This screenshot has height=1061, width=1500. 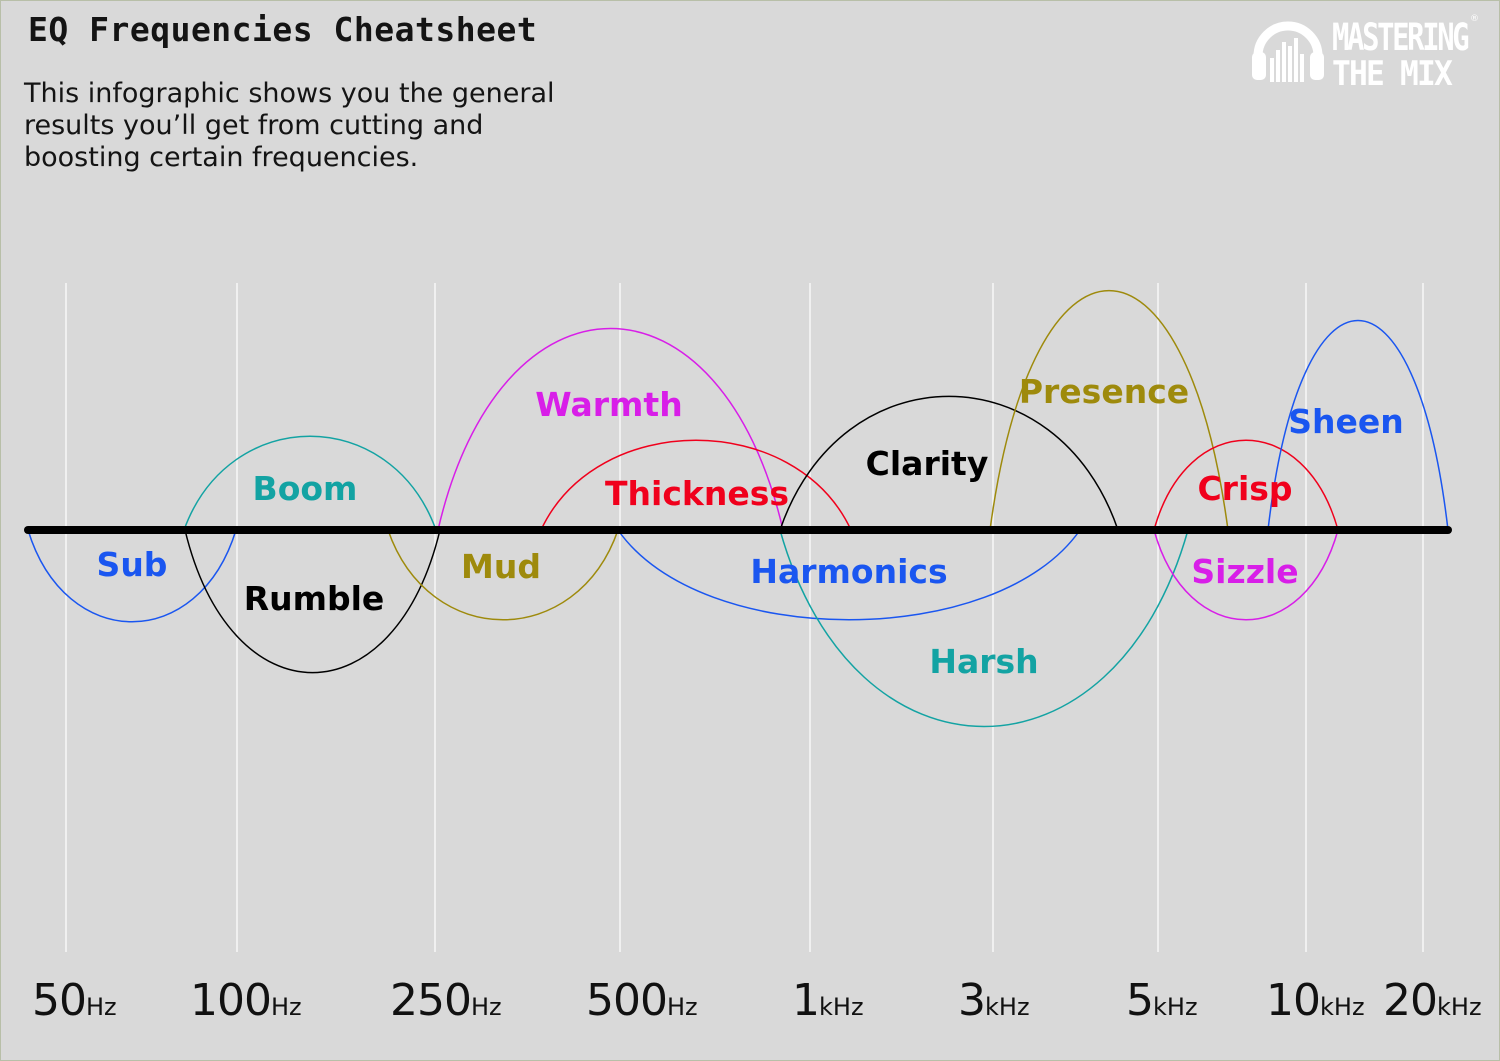 What do you see at coordinates (972, 1000) in the screenshot?
I see `tick-value: 3` at bounding box center [972, 1000].